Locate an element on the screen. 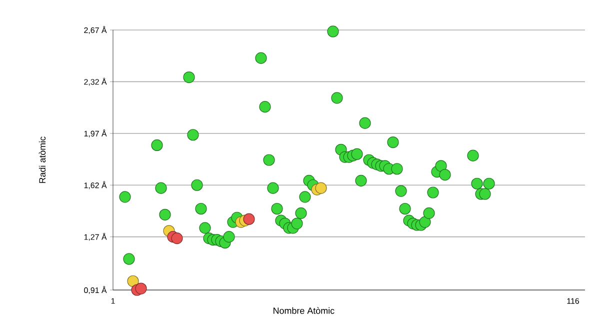 The width and height of the screenshot is (599, 325). x-axis-title: Nombre Atòmic is located at coordinates (304, 310).